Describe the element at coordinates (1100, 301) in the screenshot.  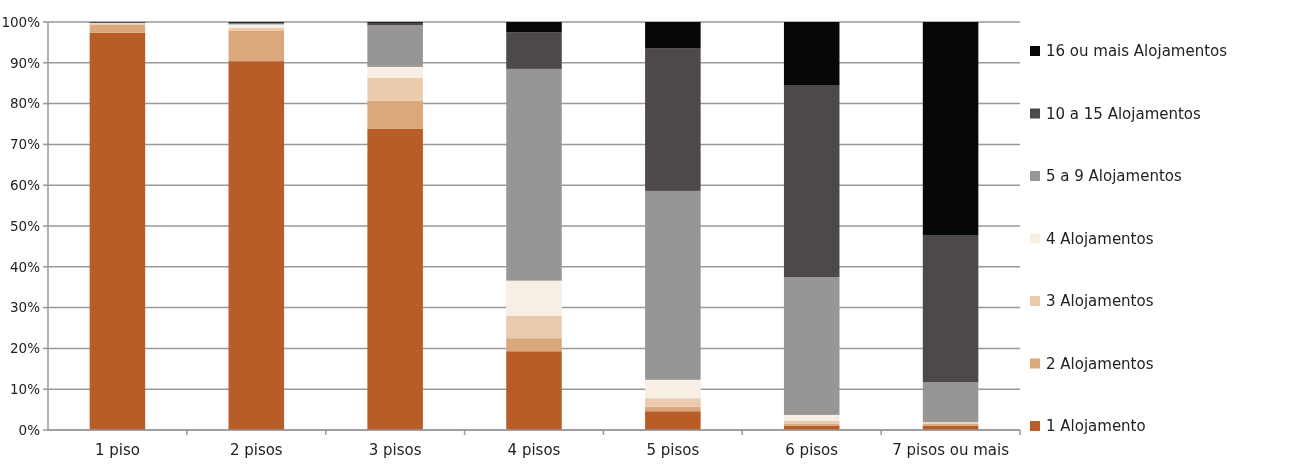
I see `legend-label: 3 Alojamentos` at that location.